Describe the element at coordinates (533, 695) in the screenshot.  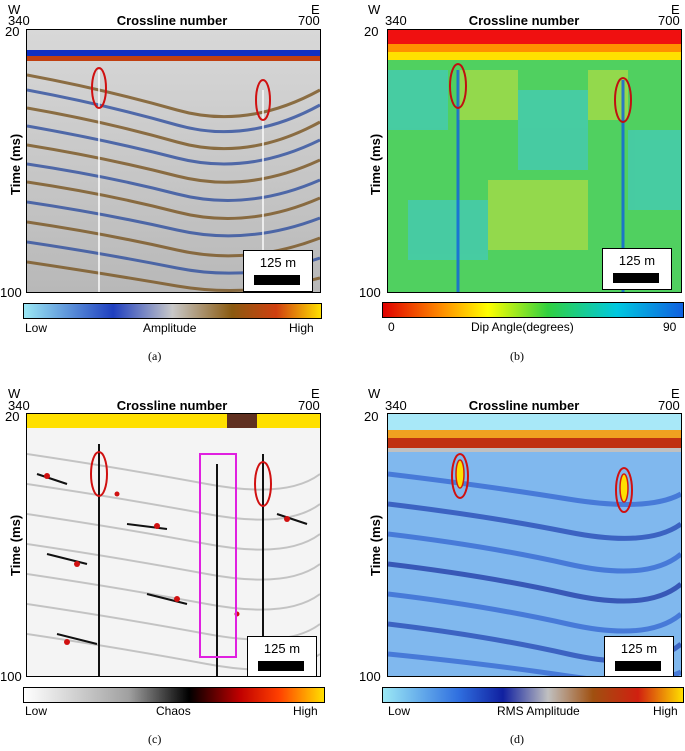
I see `colorbar-rms` at that location.